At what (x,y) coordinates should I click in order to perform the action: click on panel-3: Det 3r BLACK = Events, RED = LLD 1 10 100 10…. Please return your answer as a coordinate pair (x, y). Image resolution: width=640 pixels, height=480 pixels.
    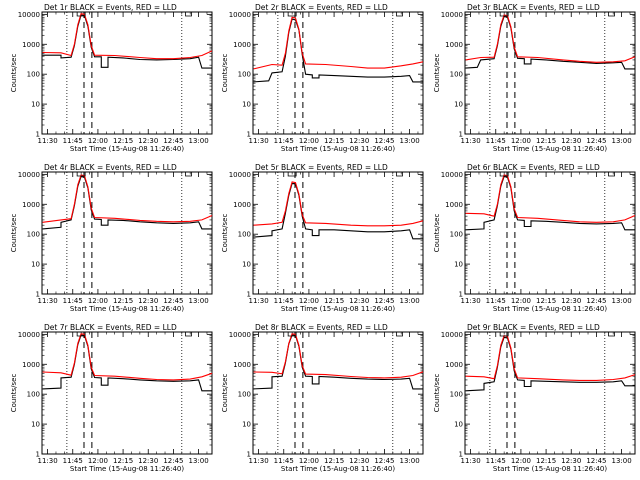
    Looking at the image, I should click on (534, 78).